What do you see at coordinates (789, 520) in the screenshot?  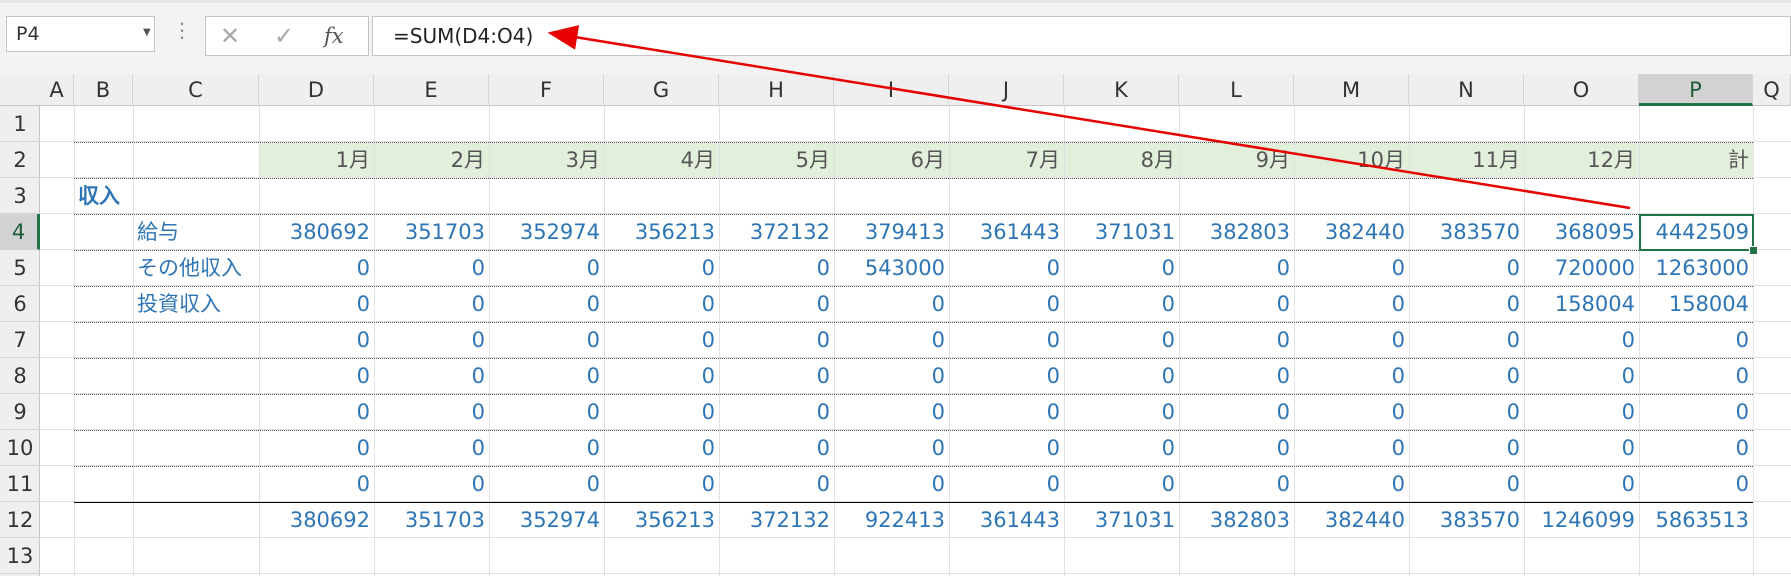 I see `total-cell: 372132` at bounding box center [789, 520].